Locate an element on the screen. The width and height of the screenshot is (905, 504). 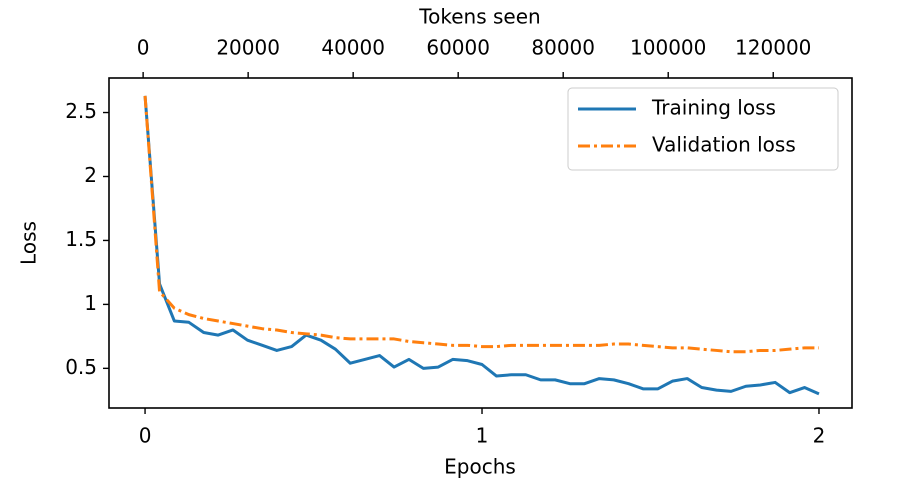
x2-axis-label: Tokens seen is located at coordinates (479, 17).